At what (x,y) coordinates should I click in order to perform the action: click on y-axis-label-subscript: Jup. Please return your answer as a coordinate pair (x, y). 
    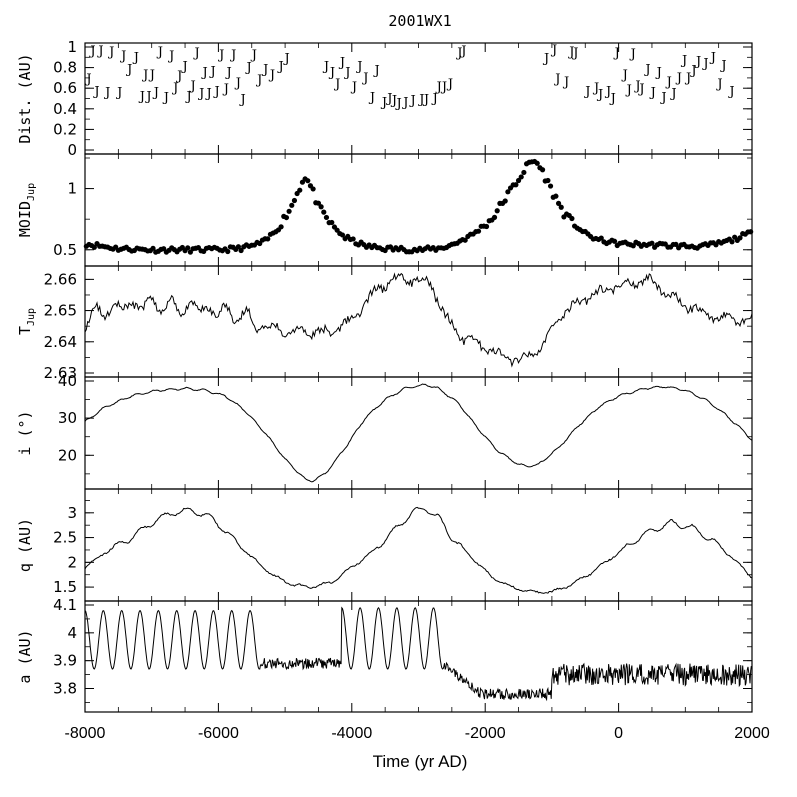
    Looking at the image, I should click on (31, 192).